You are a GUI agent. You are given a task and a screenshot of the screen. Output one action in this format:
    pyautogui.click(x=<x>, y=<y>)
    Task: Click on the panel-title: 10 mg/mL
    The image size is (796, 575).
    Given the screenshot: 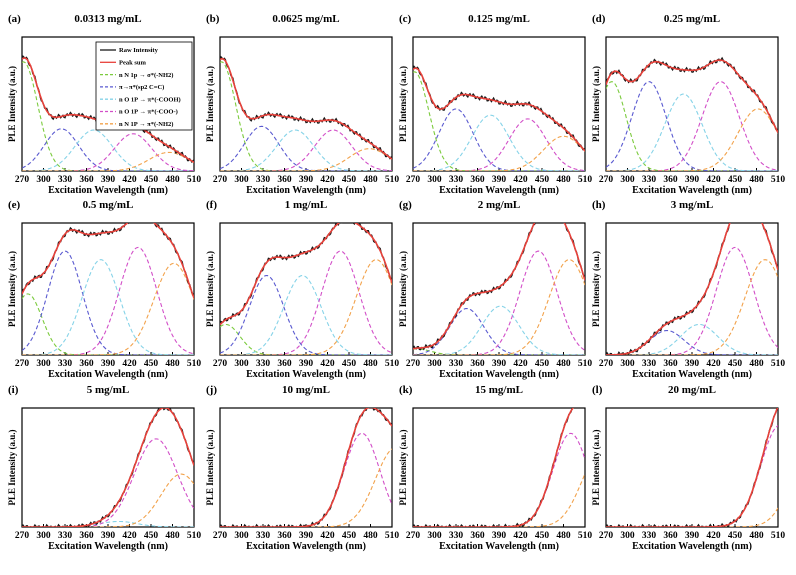 What is the action you would take?
    pyautogui.click(x=306, y=390)
    